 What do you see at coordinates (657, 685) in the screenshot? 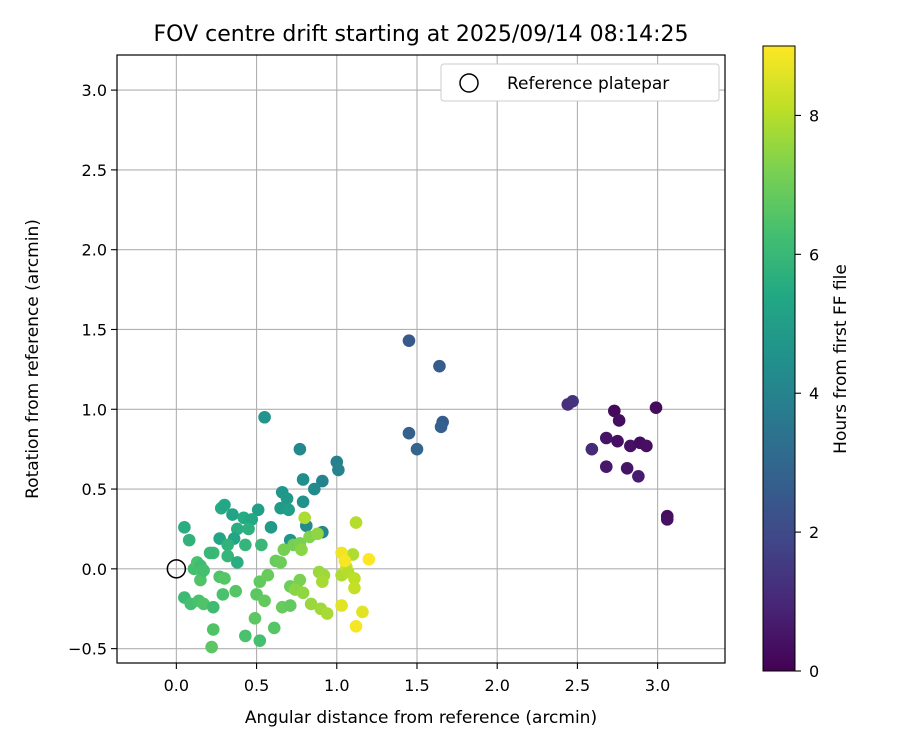
I see `x-tick-label: 3.0` at bounding box center [657, 685].